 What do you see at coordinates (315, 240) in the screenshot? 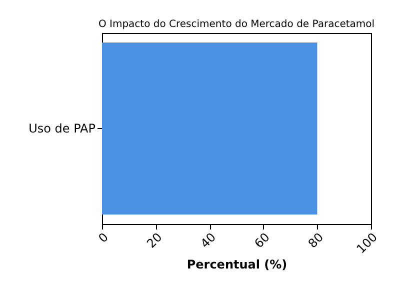
I see `x-tick-label: 80` at bounding box center [315, 240].